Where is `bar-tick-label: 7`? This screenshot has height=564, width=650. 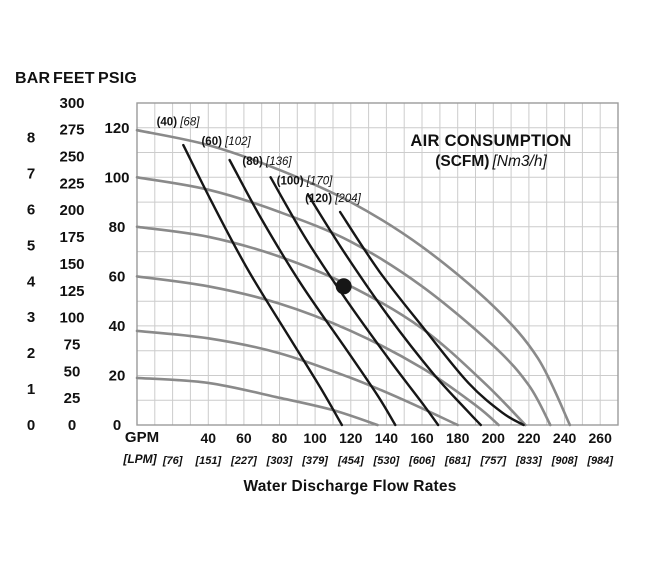
bar-tick-label: 7 is located at coordinates (31, 174).